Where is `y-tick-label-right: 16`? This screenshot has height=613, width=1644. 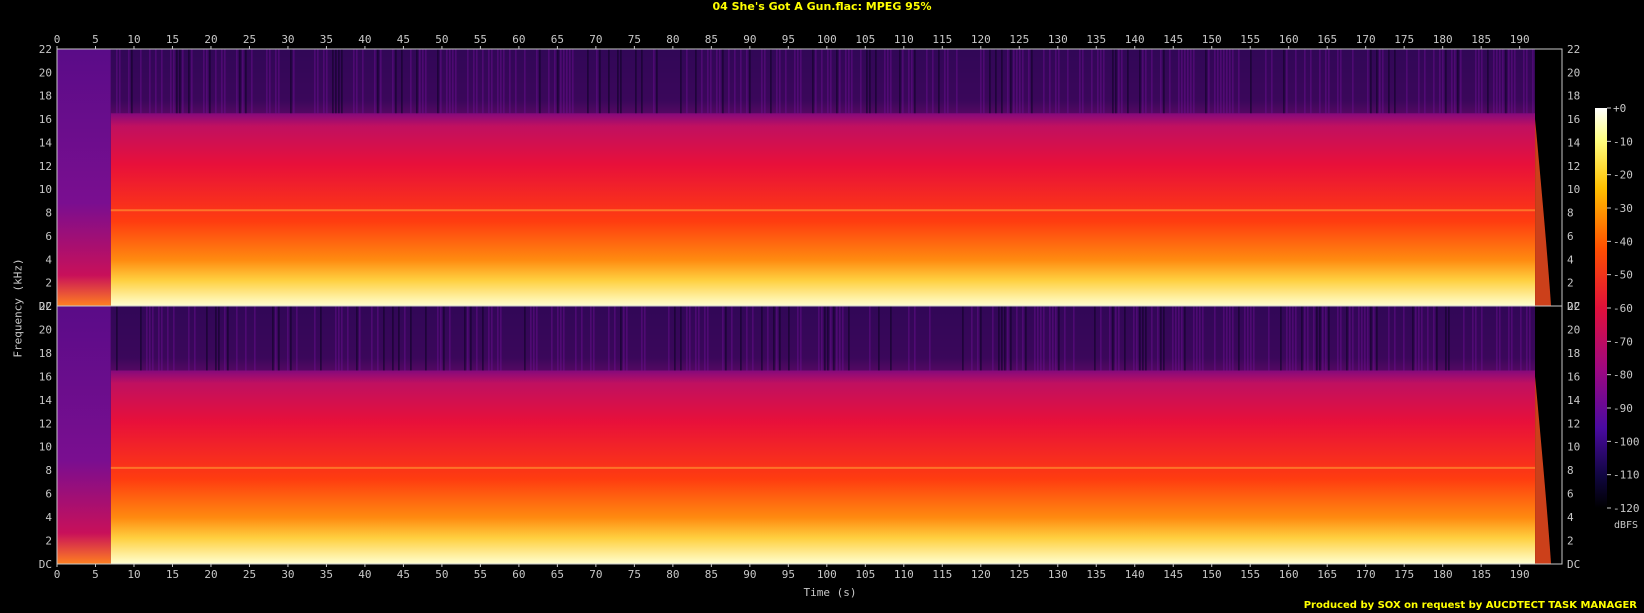 y-tick-label-right: 16 is located at coordinates (1573, 376).